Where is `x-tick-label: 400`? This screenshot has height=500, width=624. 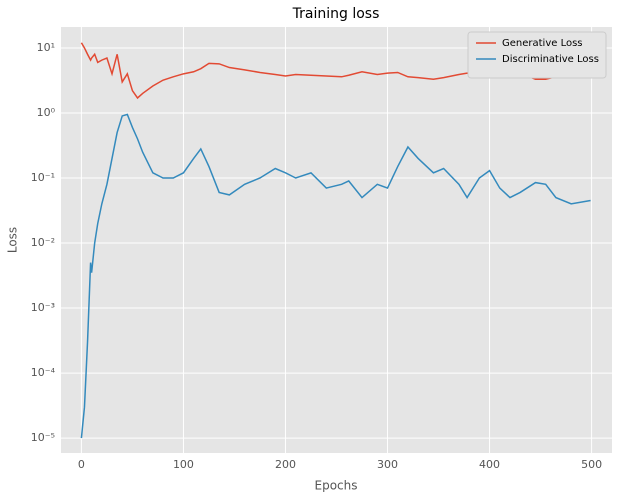
x-tick-label: 400 is located at coordinates (489, 464).